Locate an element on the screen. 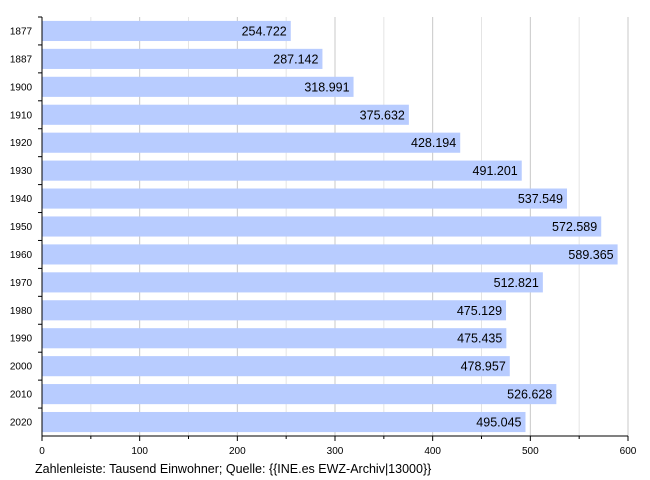 This screenshot has width=650, height=480. value-label-1930: 491.201 is located at coordinates (495, 171).